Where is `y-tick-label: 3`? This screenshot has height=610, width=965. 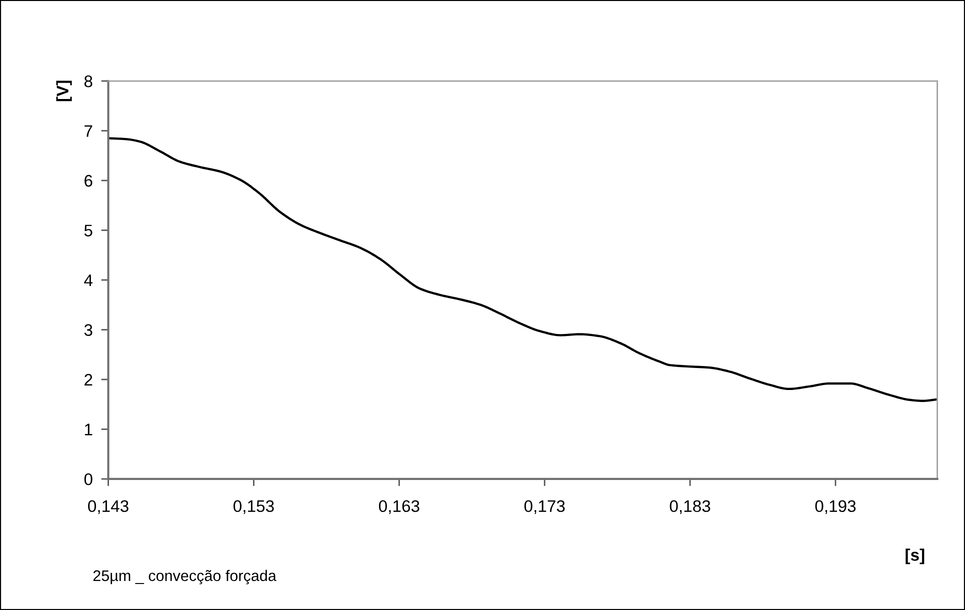
y-tick-label: 3 is located at coordinates (88, 330).